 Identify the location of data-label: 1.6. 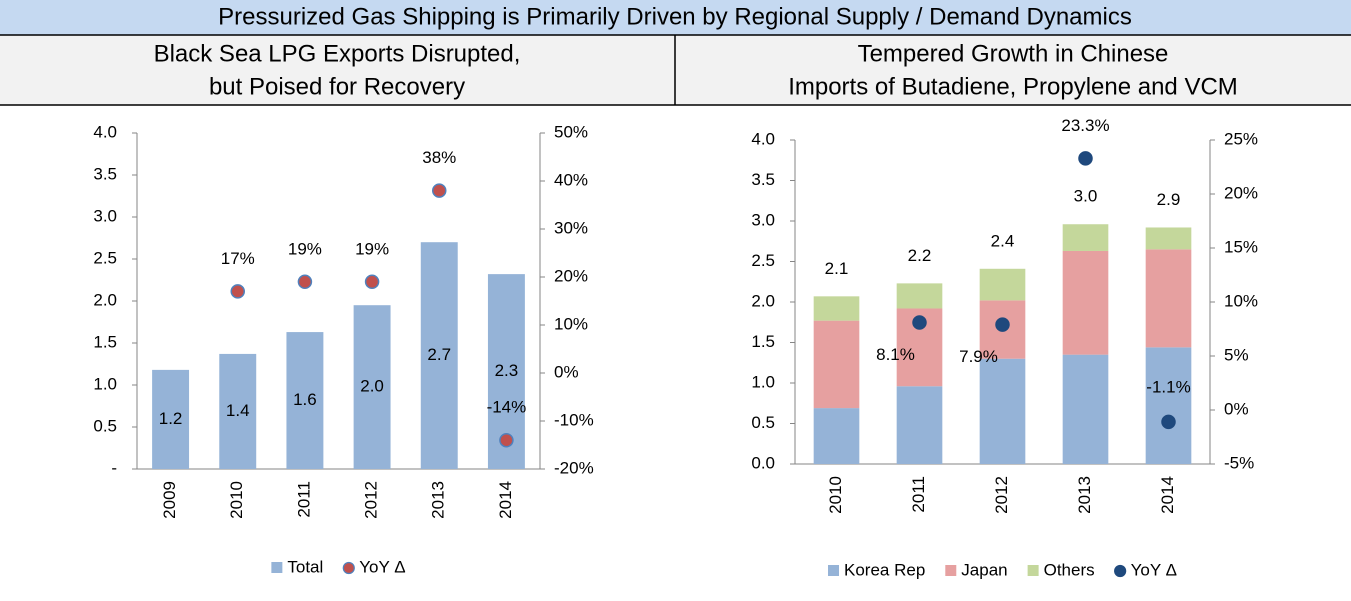
(305, 399).